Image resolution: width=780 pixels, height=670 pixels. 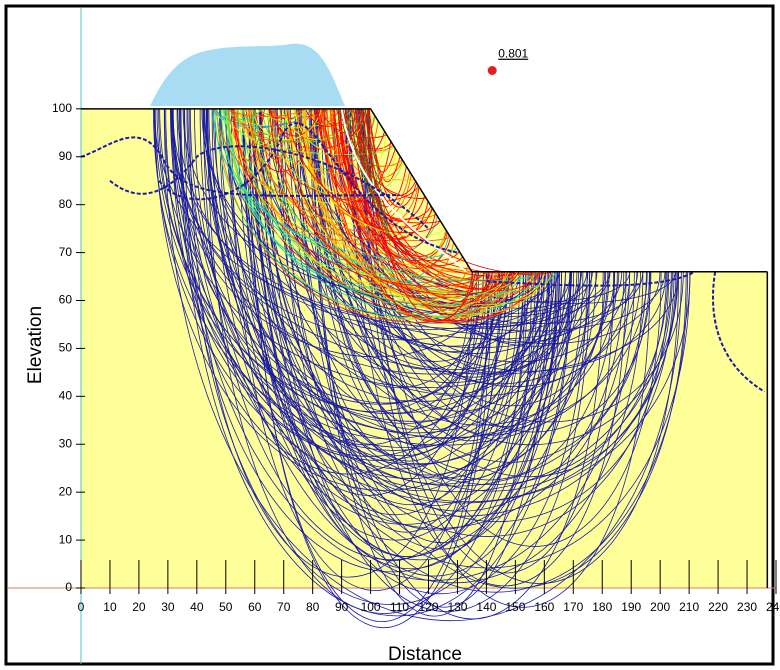 I want to click on y-tick-label: 100, so click(x=62, y=108).